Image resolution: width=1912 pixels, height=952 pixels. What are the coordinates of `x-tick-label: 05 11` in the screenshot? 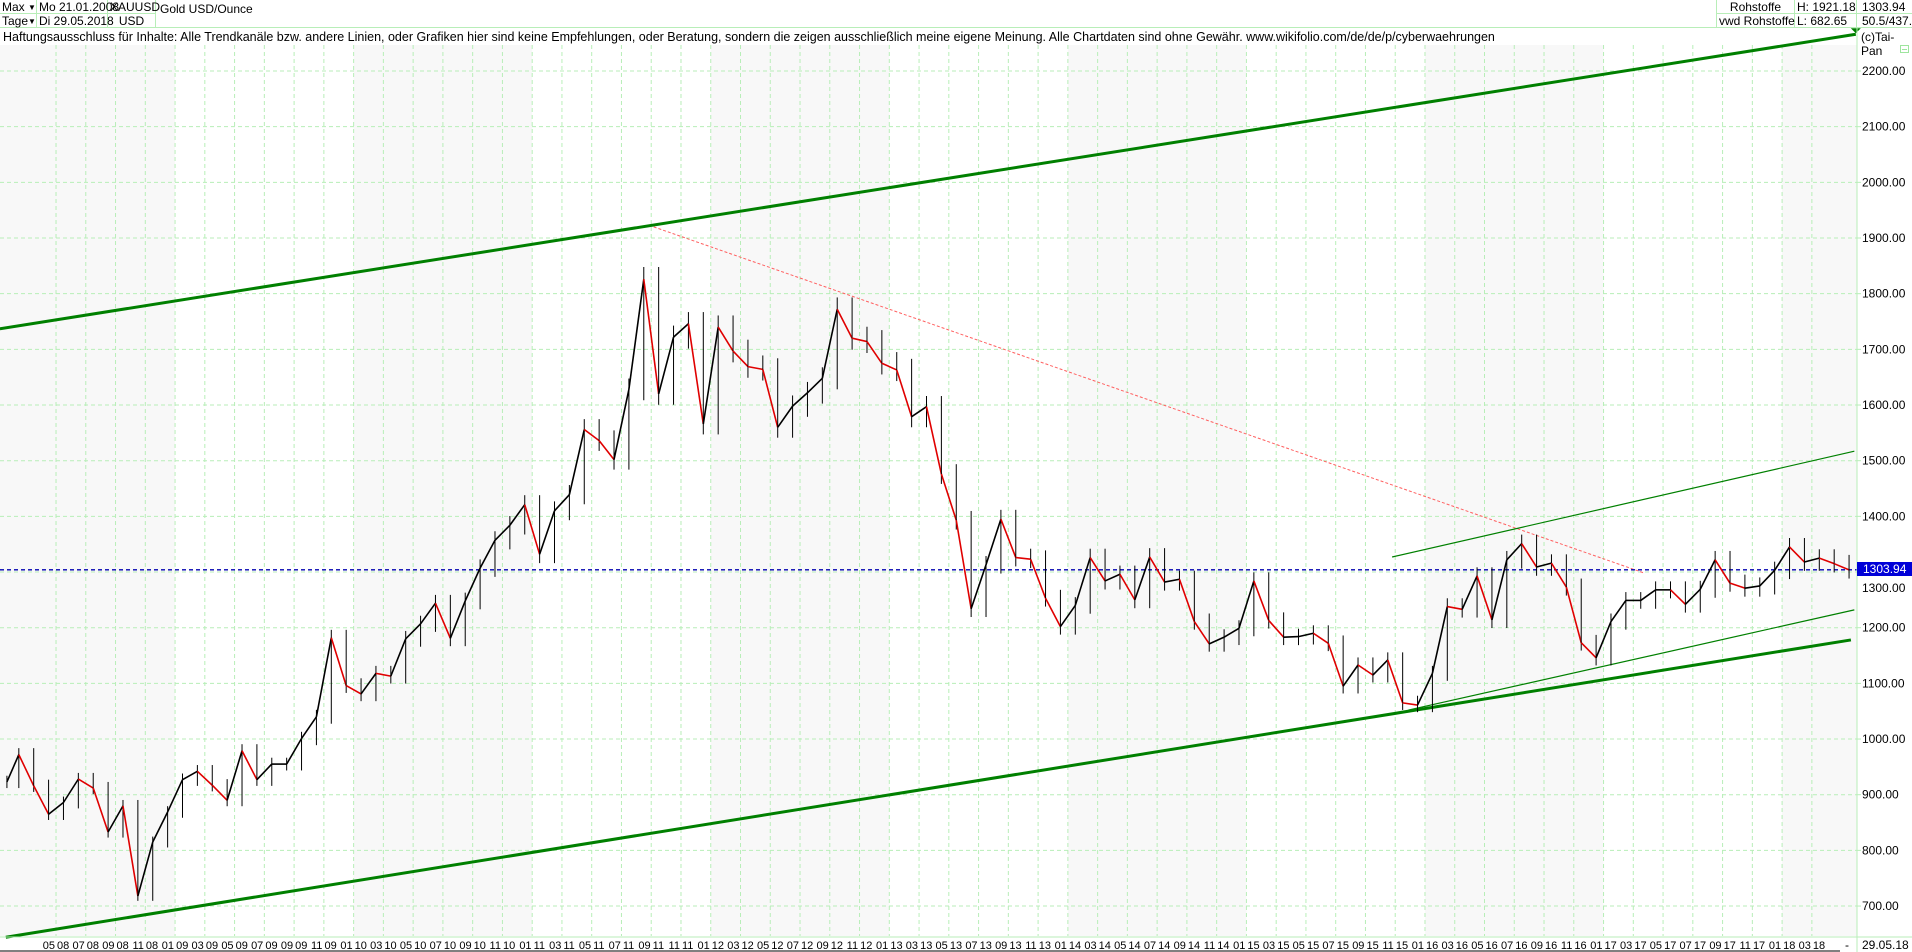 It's located at (592, 946).